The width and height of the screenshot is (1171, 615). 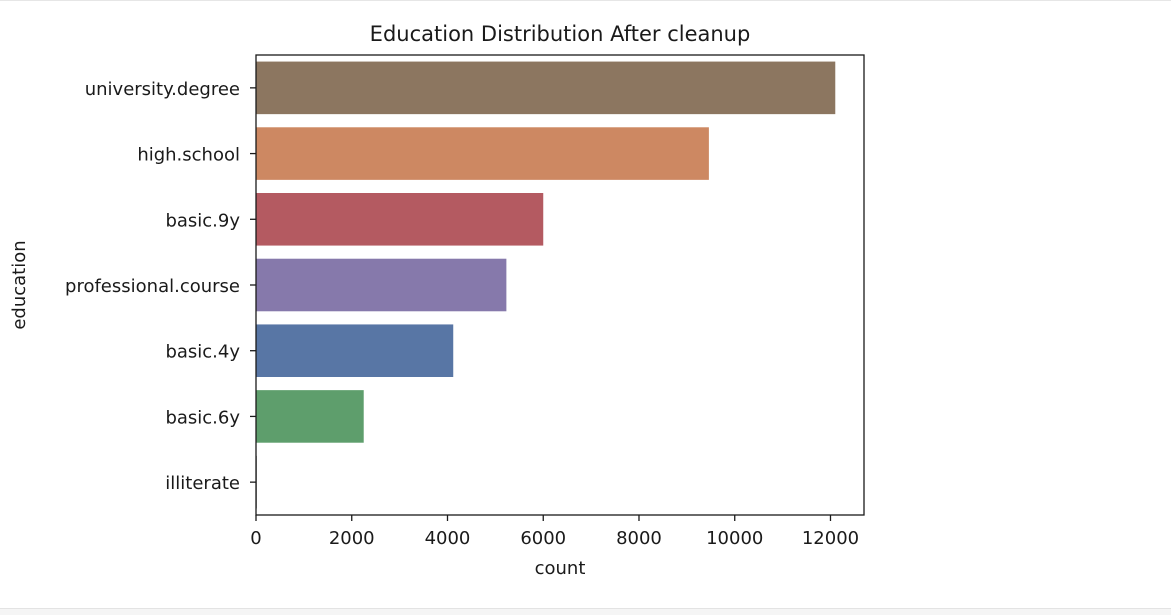 What do you see at coordinates (255, 538) in the screenshot?
I see `x-tick-label: 0` at bounding box center [255, 538].